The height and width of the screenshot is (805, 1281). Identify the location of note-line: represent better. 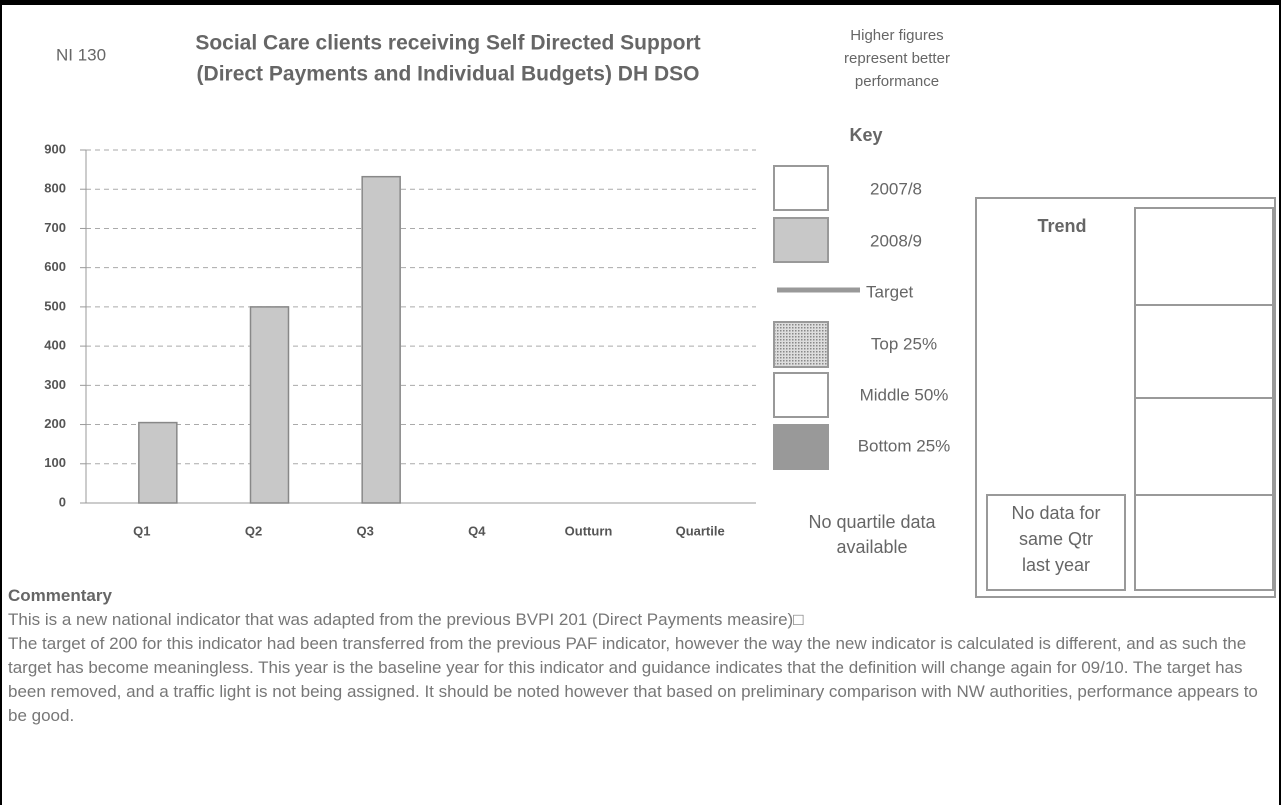
(897, 58).